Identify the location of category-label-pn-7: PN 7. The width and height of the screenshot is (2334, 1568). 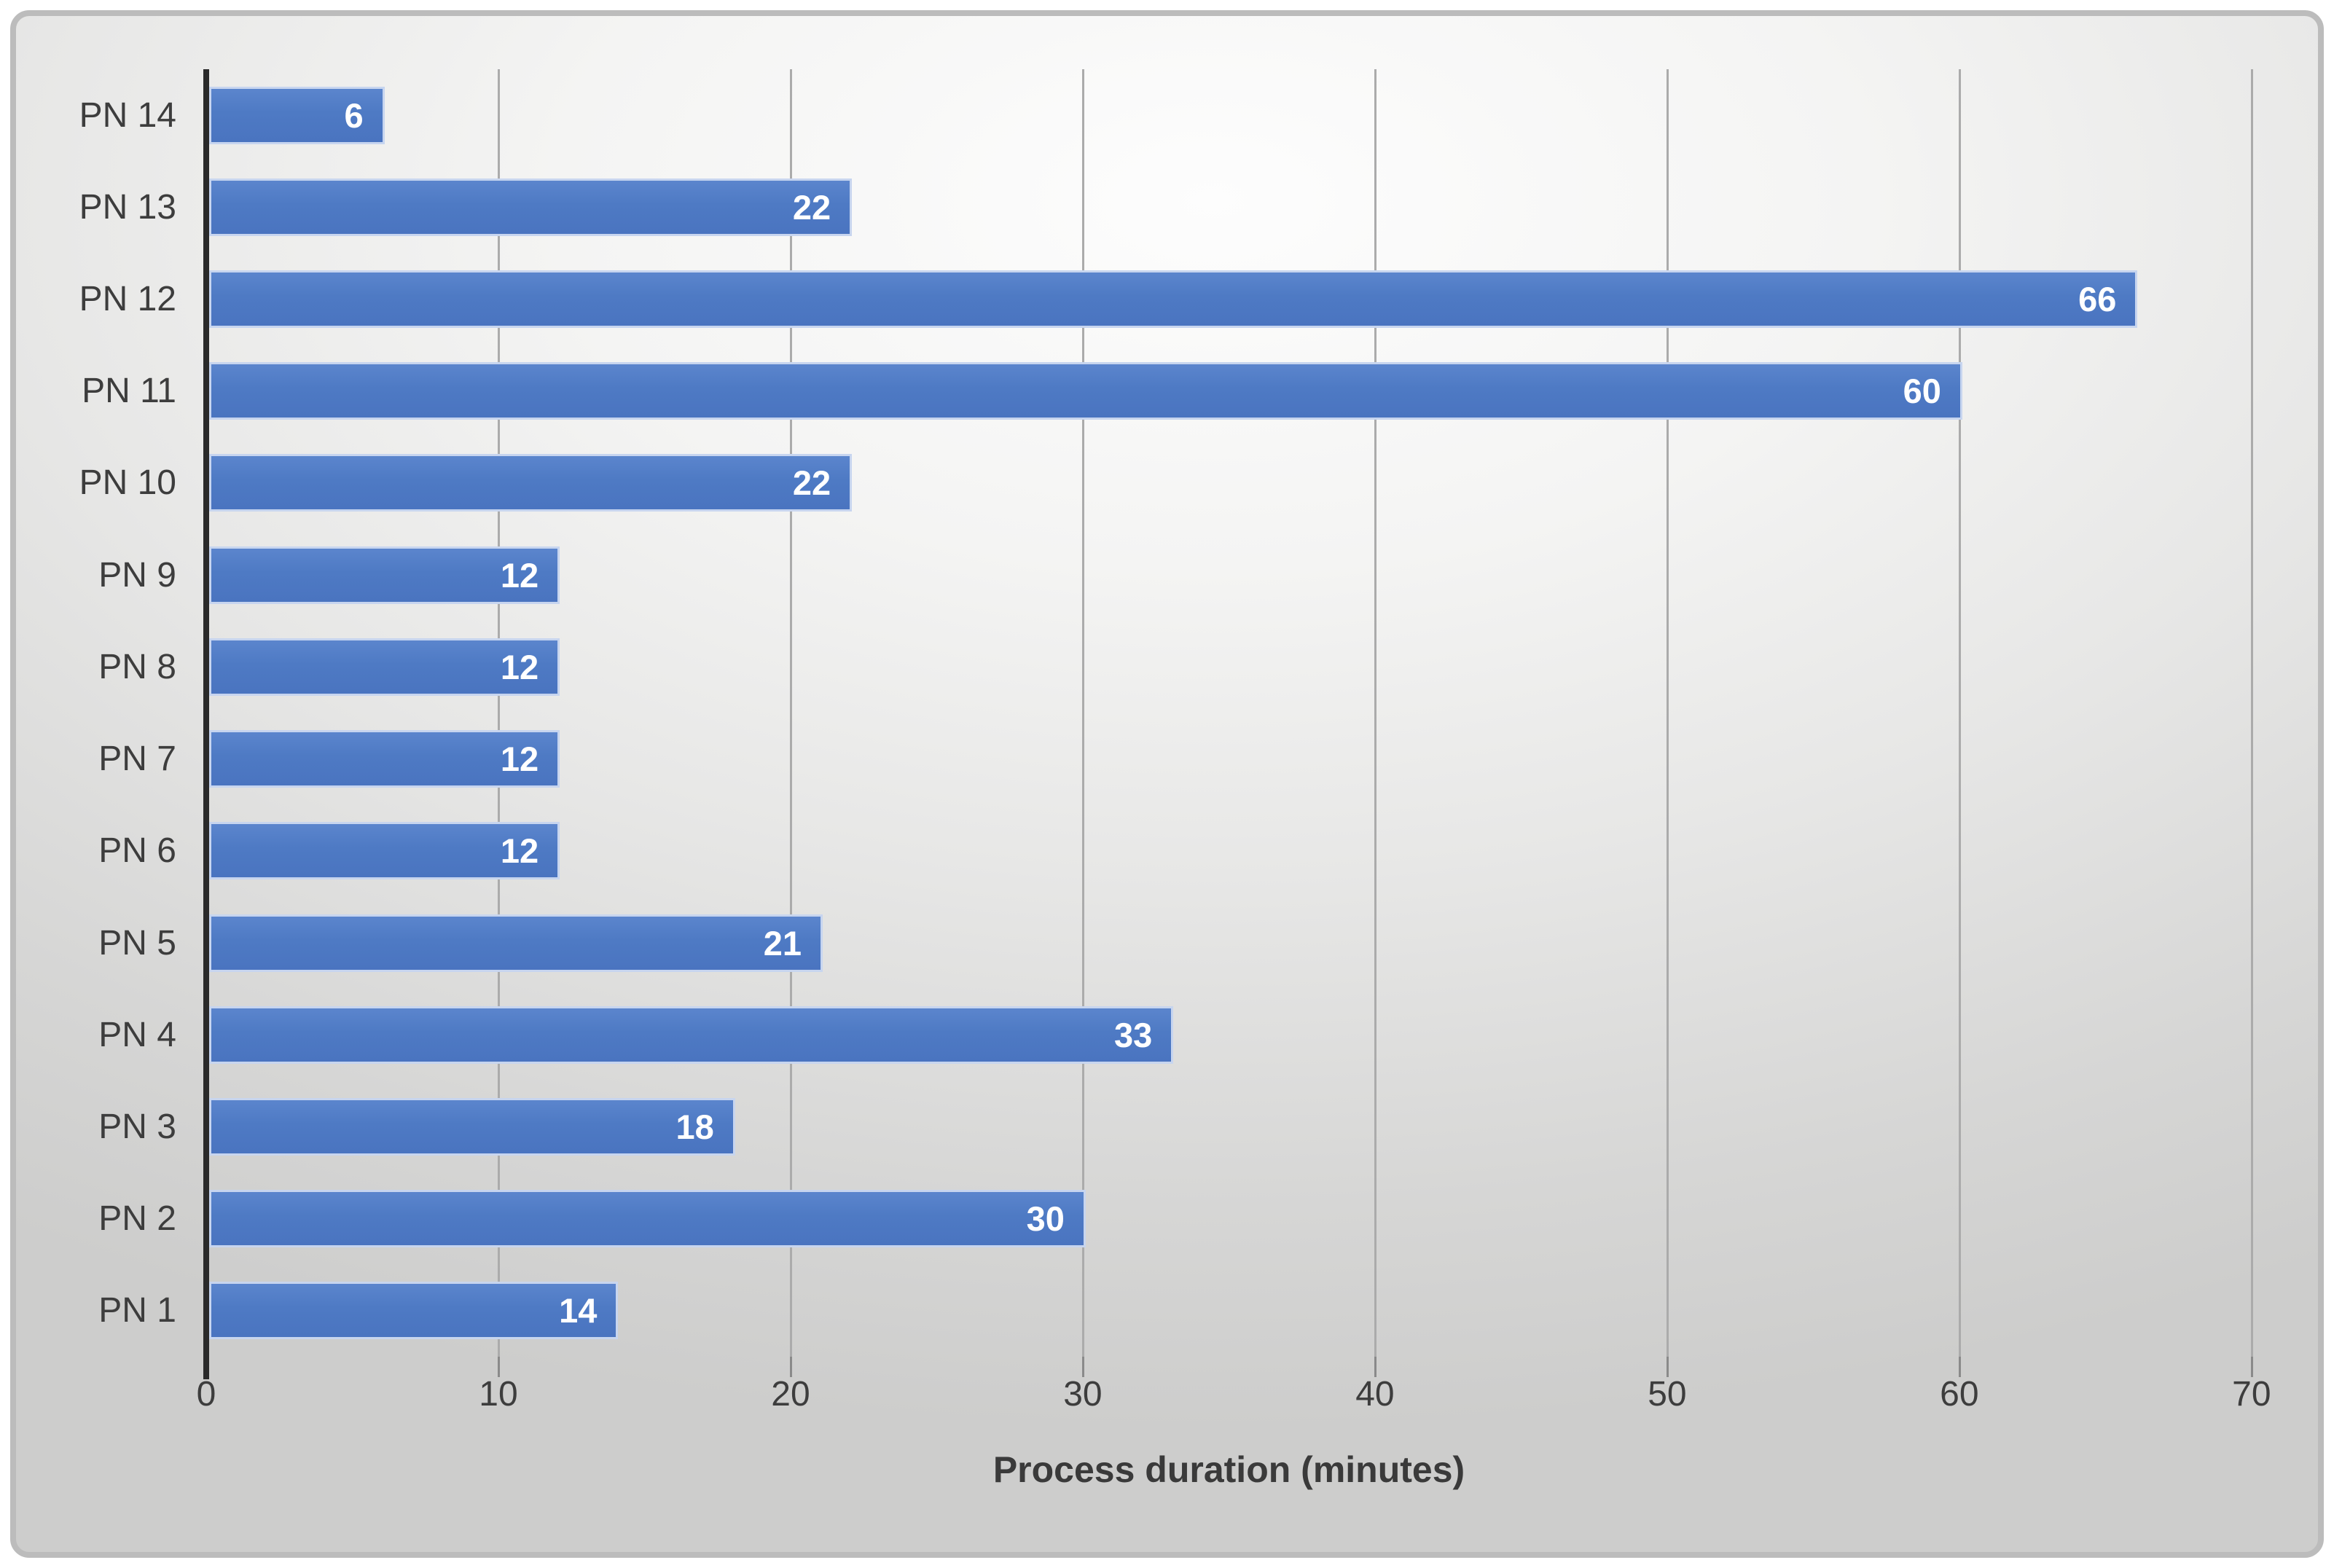
(137, 759).